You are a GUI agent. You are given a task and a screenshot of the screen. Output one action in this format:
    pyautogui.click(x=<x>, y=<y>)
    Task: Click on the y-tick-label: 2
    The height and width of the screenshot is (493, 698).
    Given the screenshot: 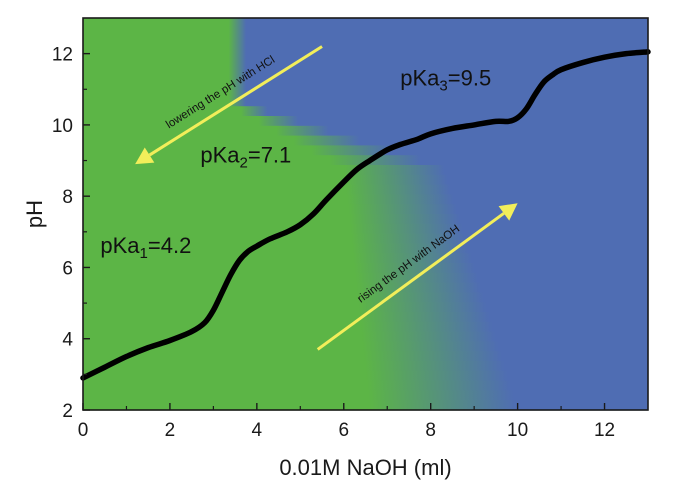 What is the action you would take?
    pyautogui.click(x=67, y=411)
    